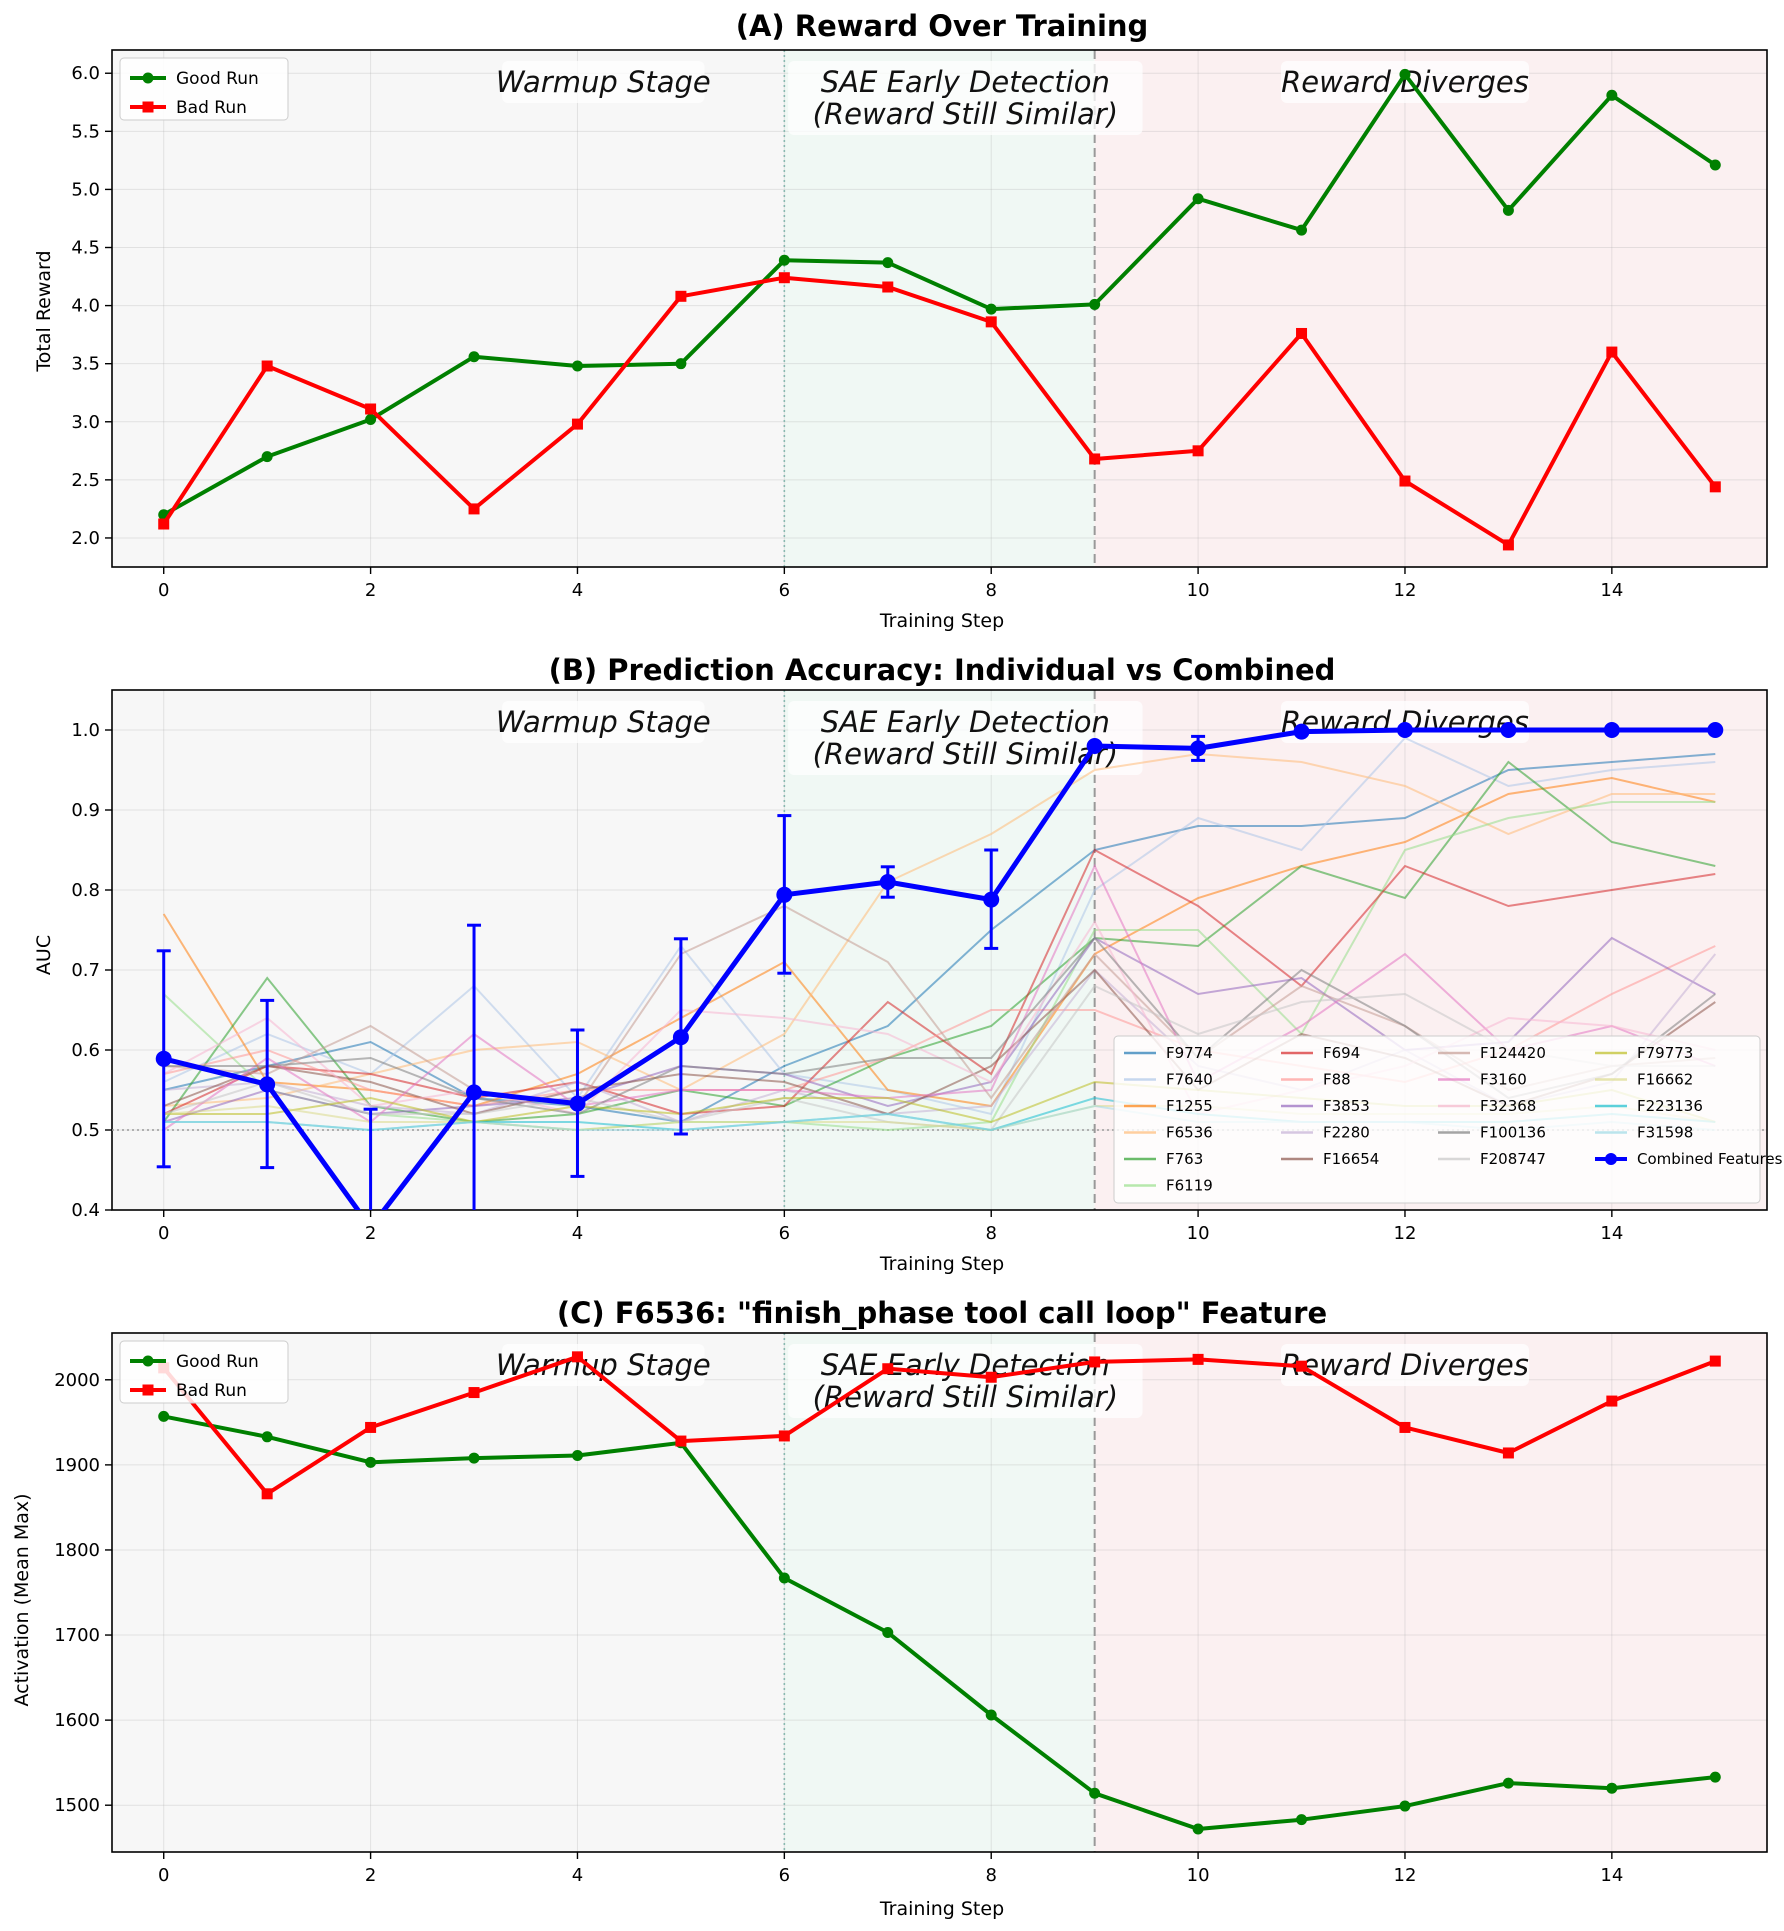 Image resolution: width=1784 pixels, height=1931 pixels. I want to click on y-tick-label: 3.5, so click(85, 364).